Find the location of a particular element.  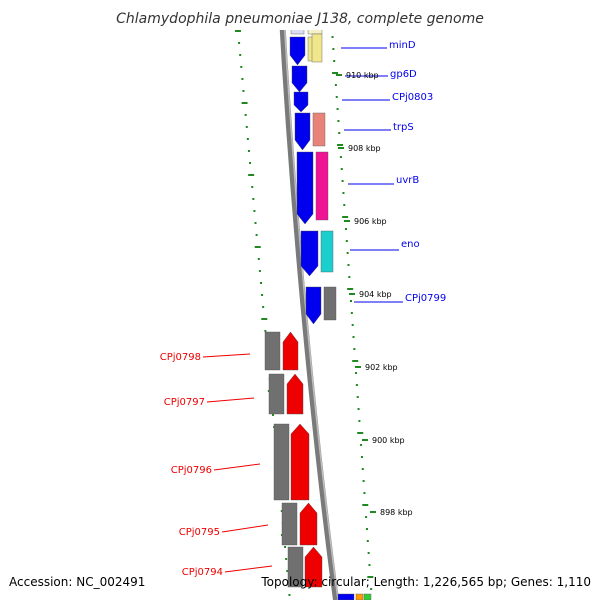

gene-label-CPj0799: CPj0799 is located at coordinates (425, 298).